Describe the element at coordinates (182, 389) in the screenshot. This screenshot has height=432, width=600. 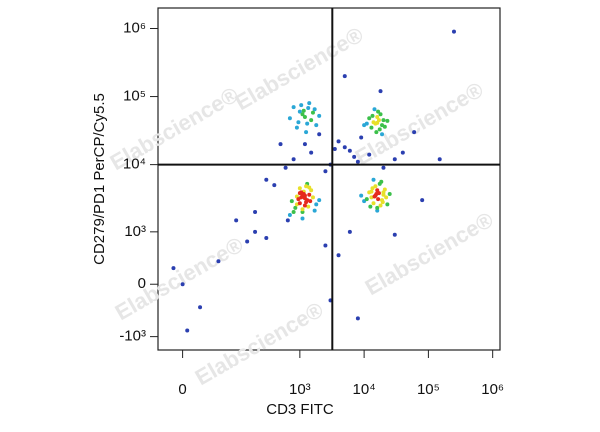
I see `x-tick-label: 0` at that location.